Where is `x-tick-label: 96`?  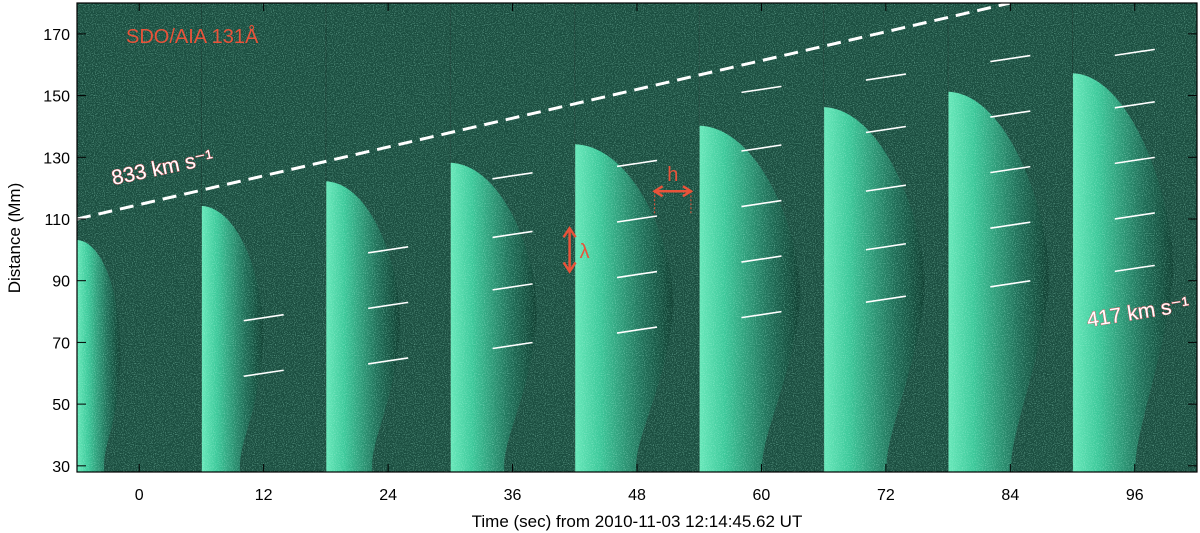 x-tick-label: 96 is located at coordinates (1135, 495).